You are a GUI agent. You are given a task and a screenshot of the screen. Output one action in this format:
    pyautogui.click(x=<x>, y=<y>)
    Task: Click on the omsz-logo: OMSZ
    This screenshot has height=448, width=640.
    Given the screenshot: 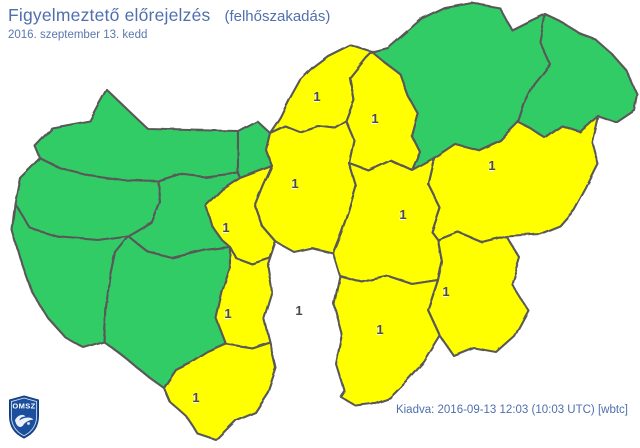 What is the action you would take?
    pyautogui.click(x=24, y=417)
    